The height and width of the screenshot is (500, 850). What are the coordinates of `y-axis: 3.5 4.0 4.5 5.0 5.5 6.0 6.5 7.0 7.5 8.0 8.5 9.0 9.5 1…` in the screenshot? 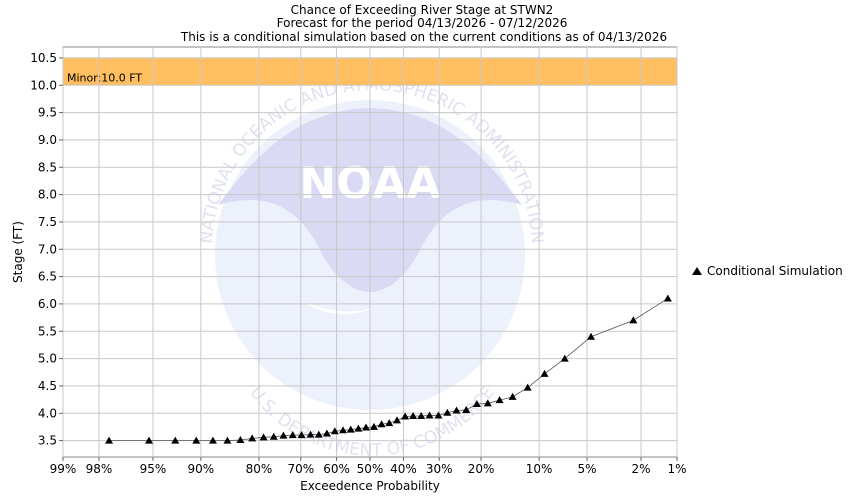 It's located at (46, 249).